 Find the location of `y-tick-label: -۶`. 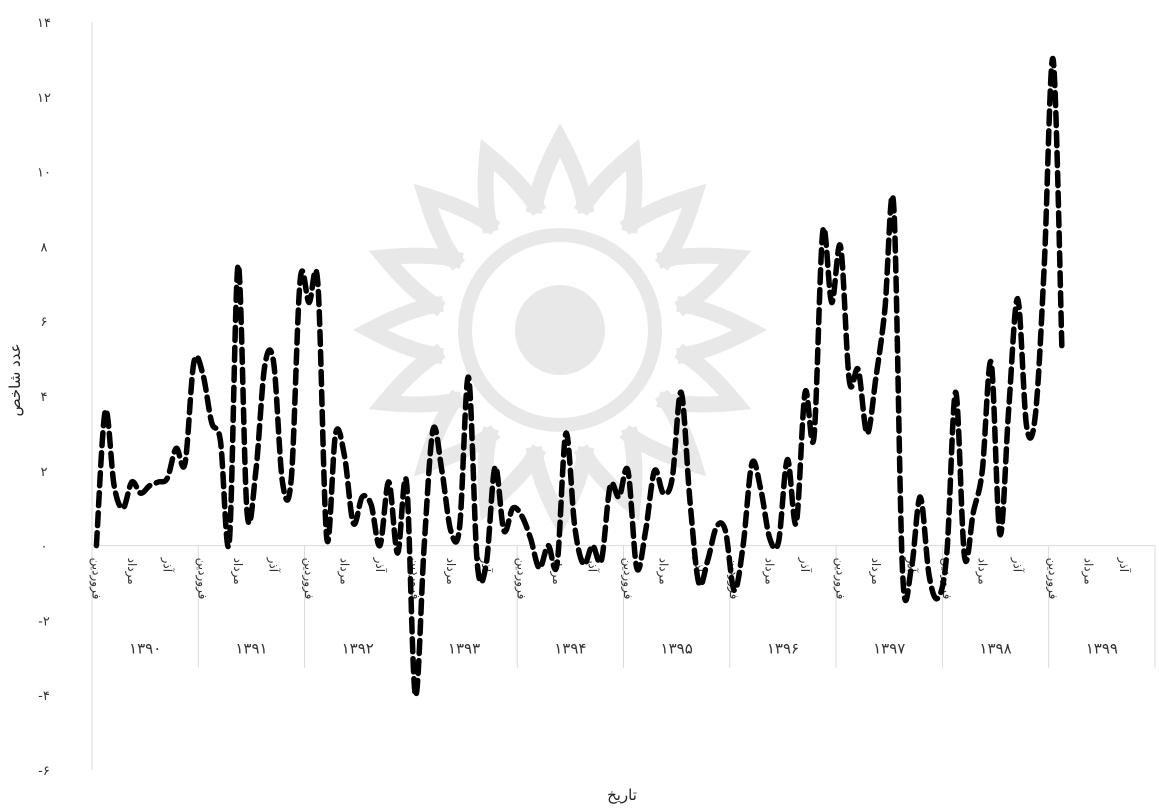

y-tick-label: -۶ is located at coordinates (44, 771).